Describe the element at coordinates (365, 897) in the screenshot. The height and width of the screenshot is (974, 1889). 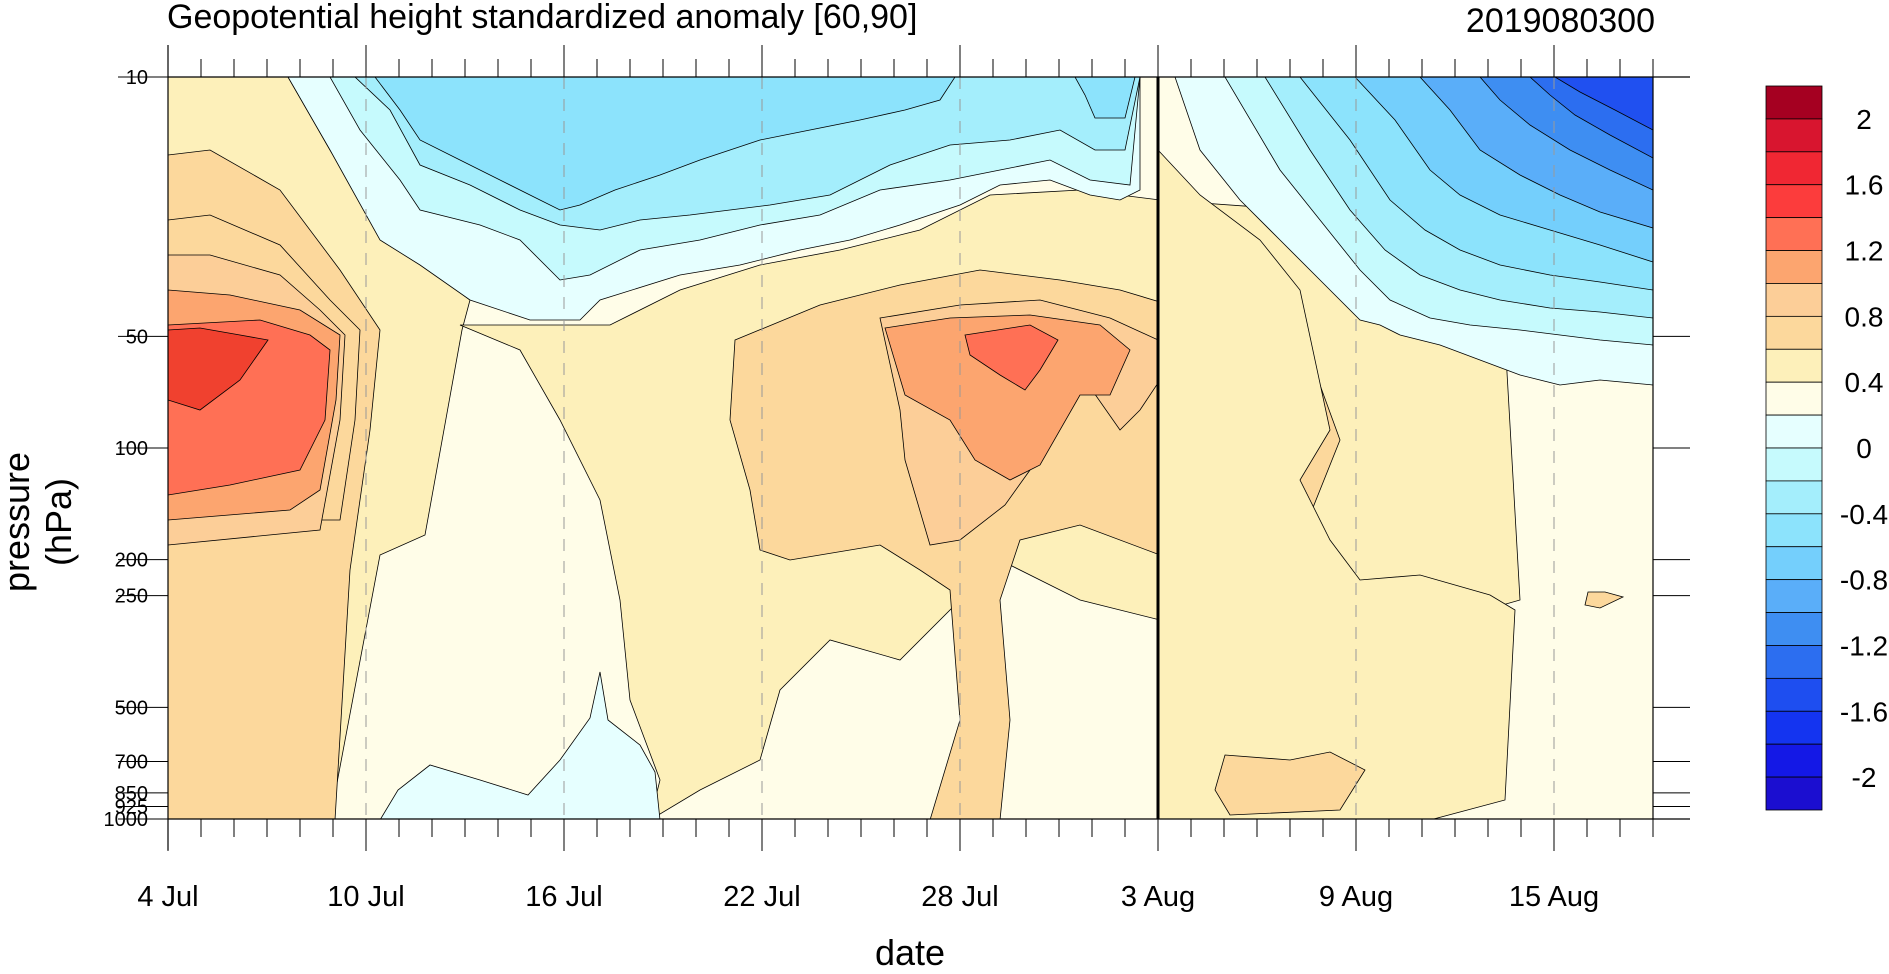
I see `x-tick-label: 10 Jul` at that location.